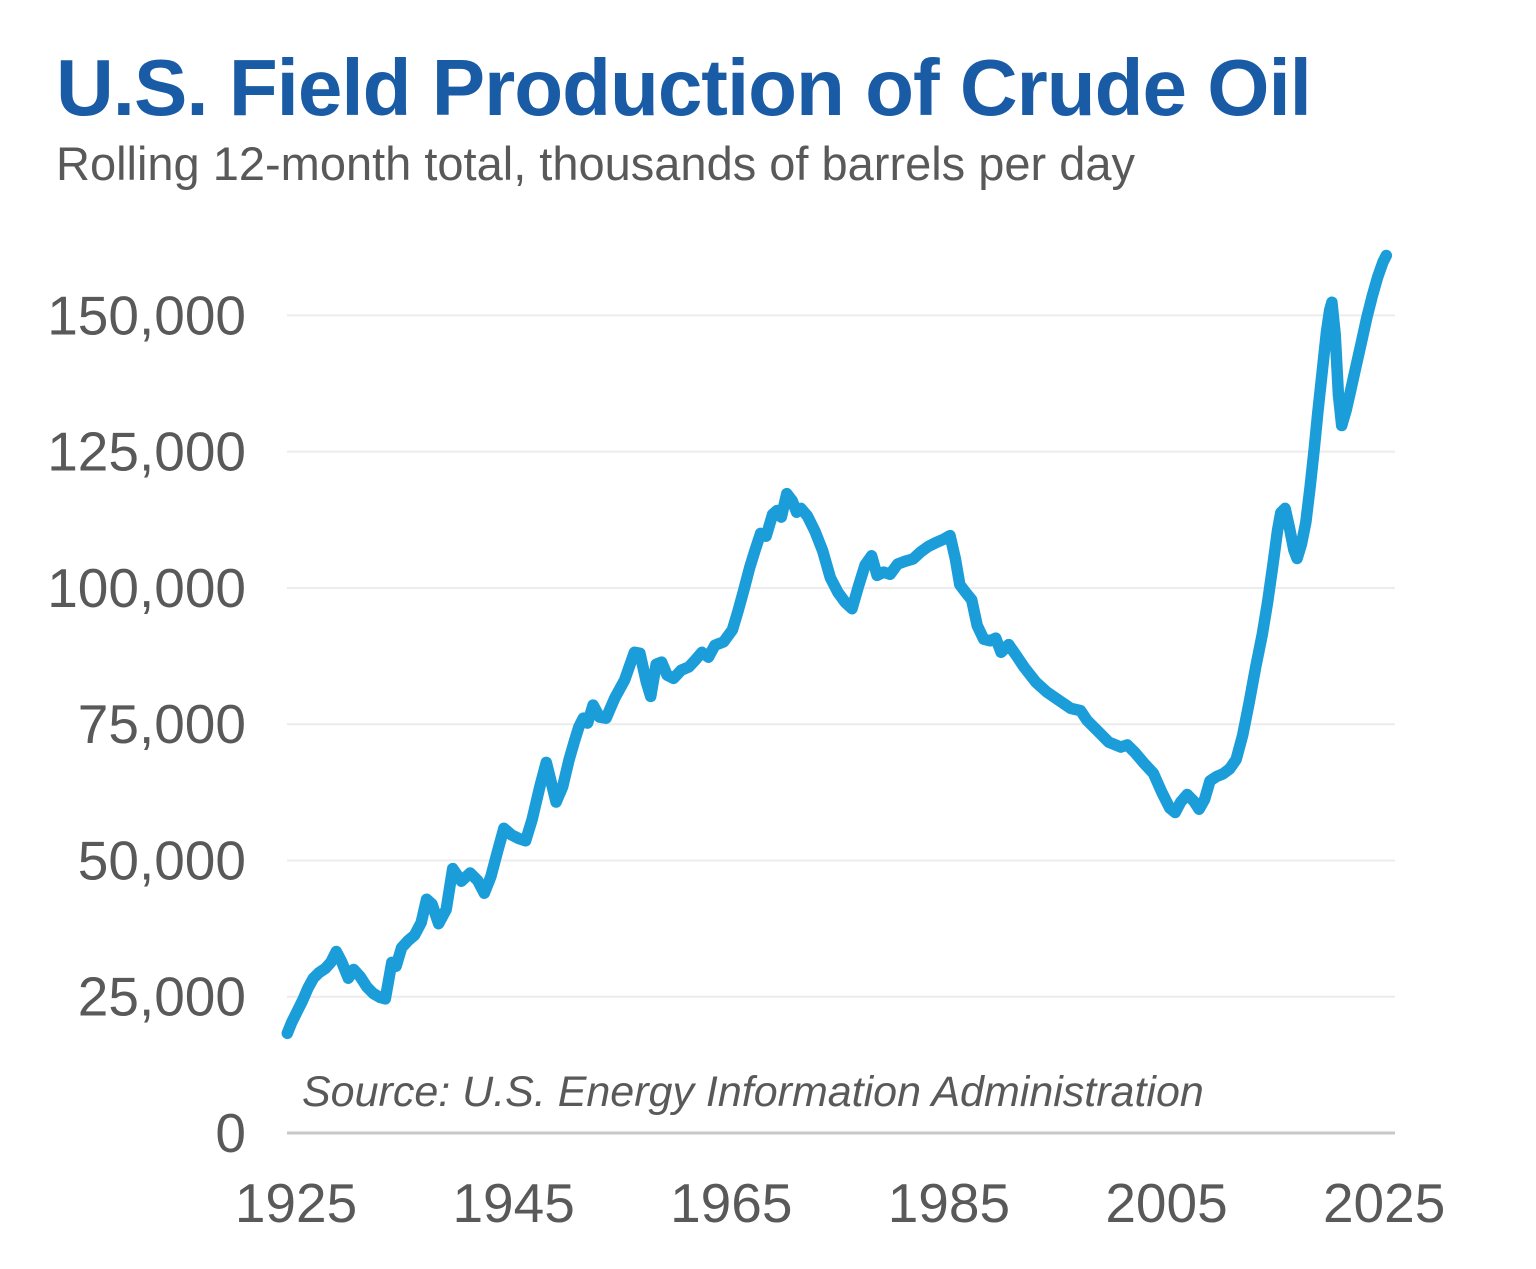 Image resolution: width=1536 pixels, height=1269 pixels. Describe the element at coordinates (684, 87) in the screenshot. I see `page-title: U.S. Field Production of Crude Oil` at that location.